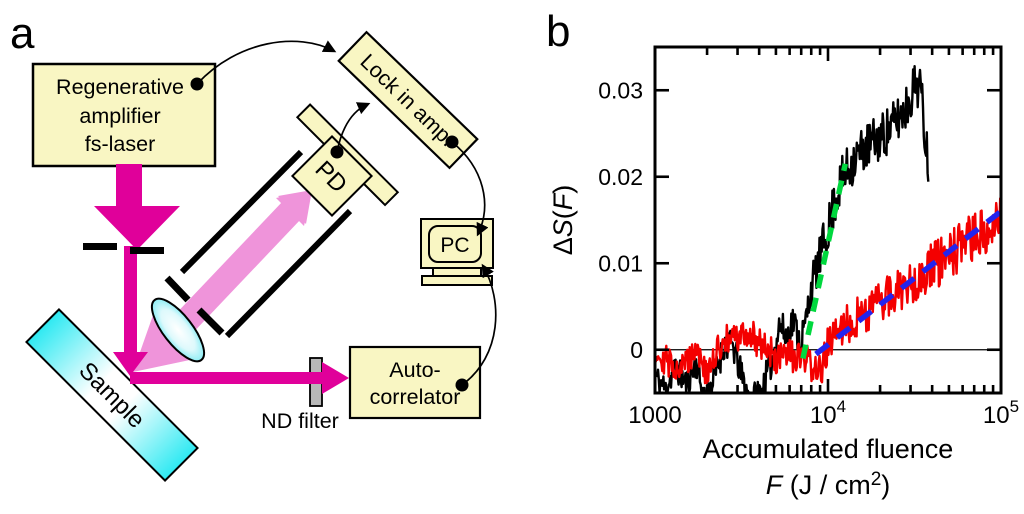  I want to click on wire-laser-to-lockin, so click(266, 62).